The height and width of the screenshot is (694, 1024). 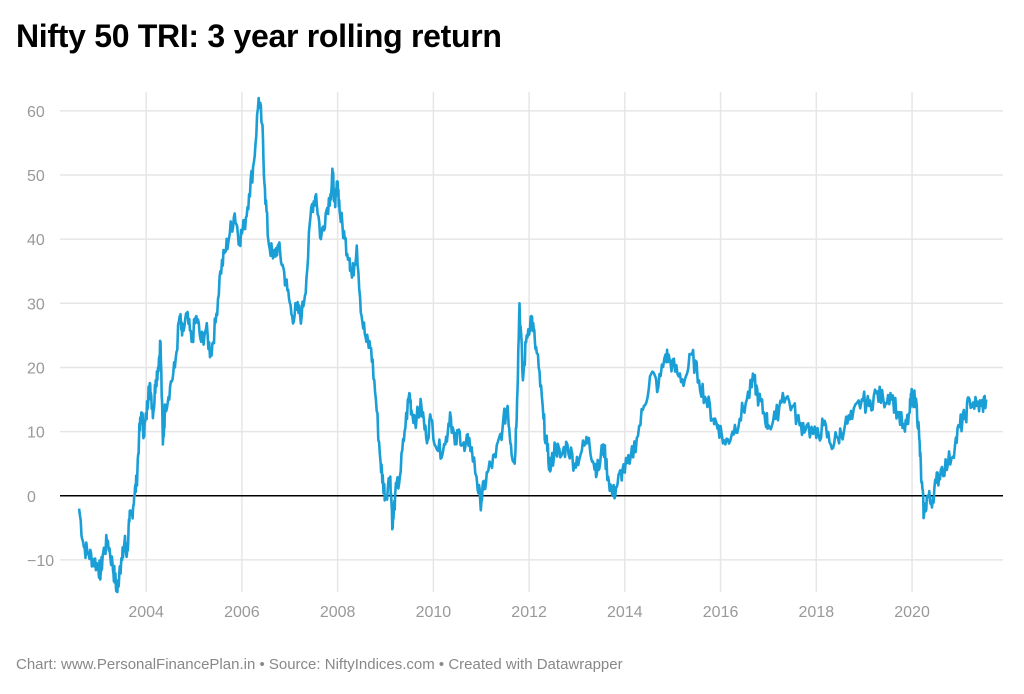 What do you see at coordinates (817, 612) in the screenshot?
I see `x-tick-label: 2018` at bounding box center [817, 612].